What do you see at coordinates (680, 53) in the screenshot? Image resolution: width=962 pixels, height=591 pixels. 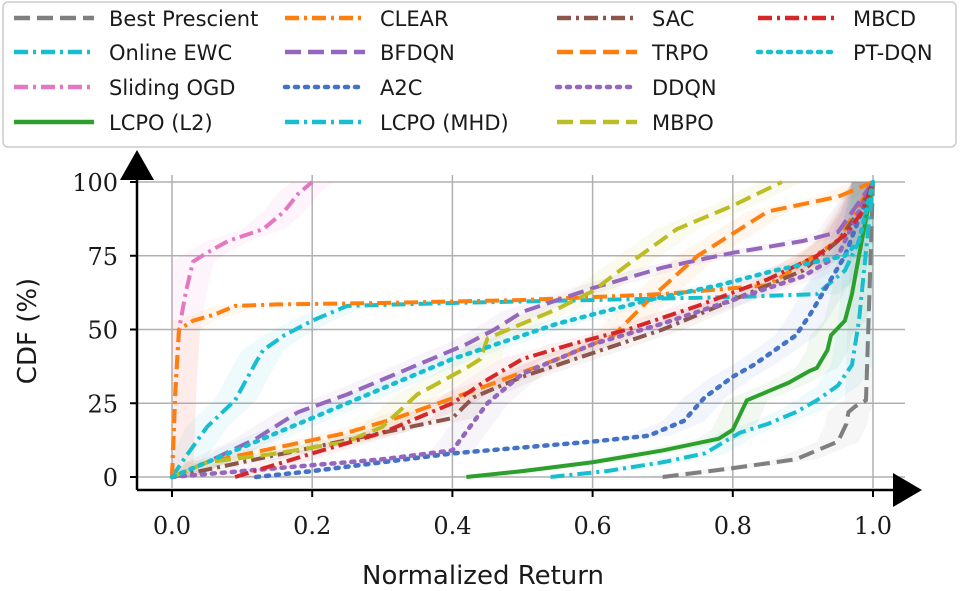 I see `legend-label: TRPO` at bounding box center [680, 53].